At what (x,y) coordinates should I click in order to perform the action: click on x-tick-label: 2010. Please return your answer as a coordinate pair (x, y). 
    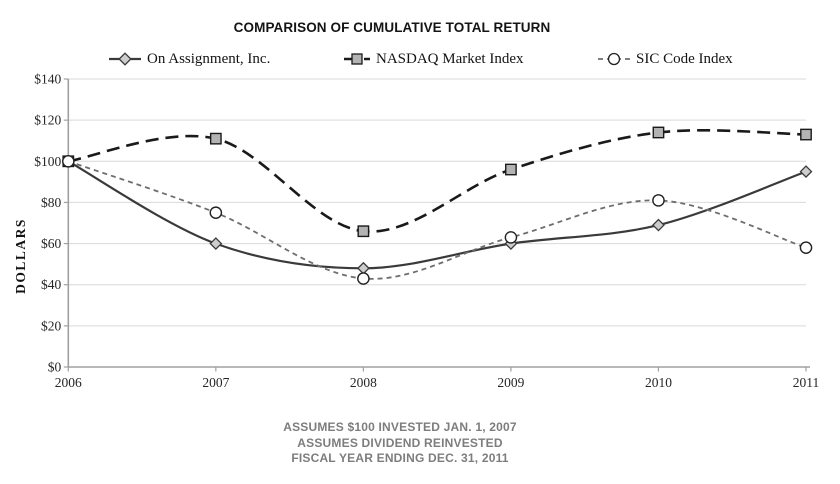
    Looking at the image, I should click on (658, 382).